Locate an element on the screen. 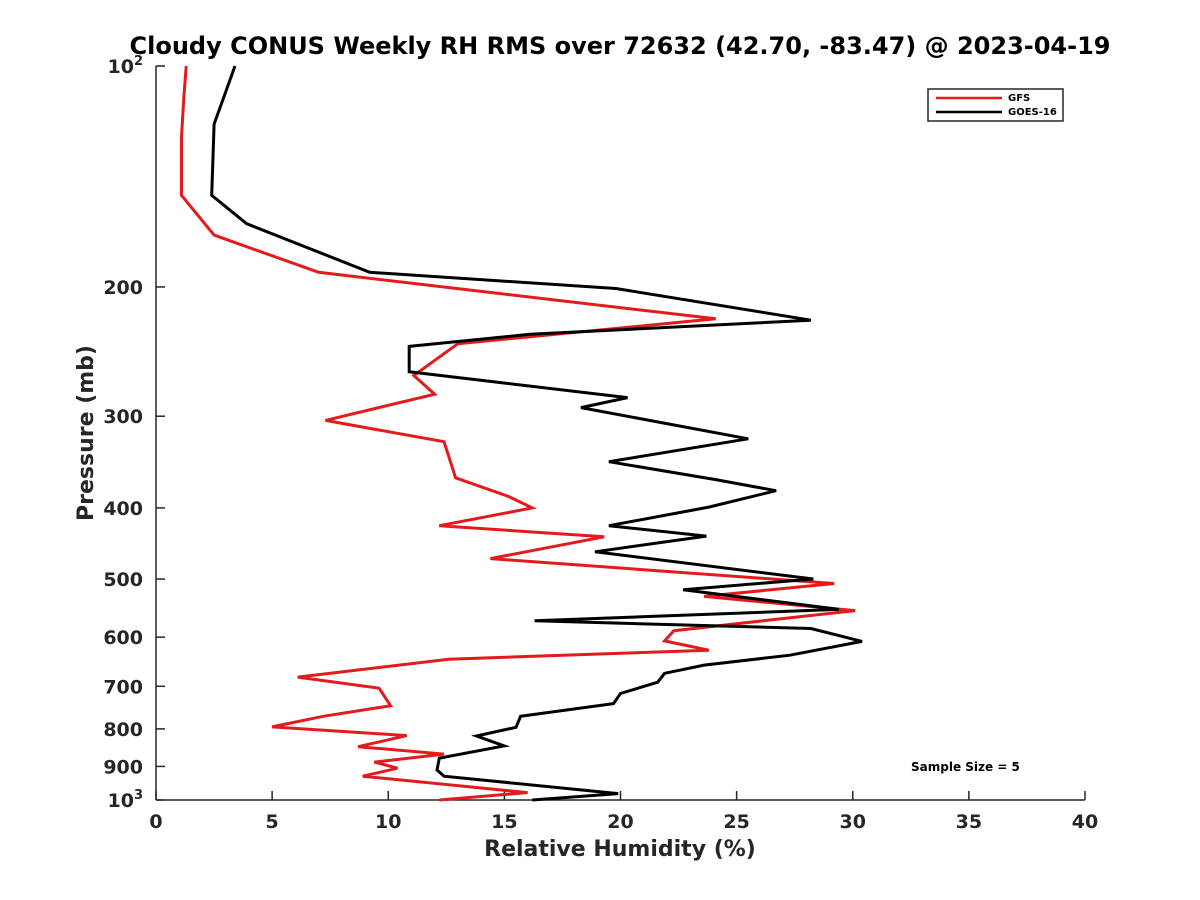 The width and height of the screenshot is (1200, 900). x-tick-label: 5 is located at coordinates (272, 822).